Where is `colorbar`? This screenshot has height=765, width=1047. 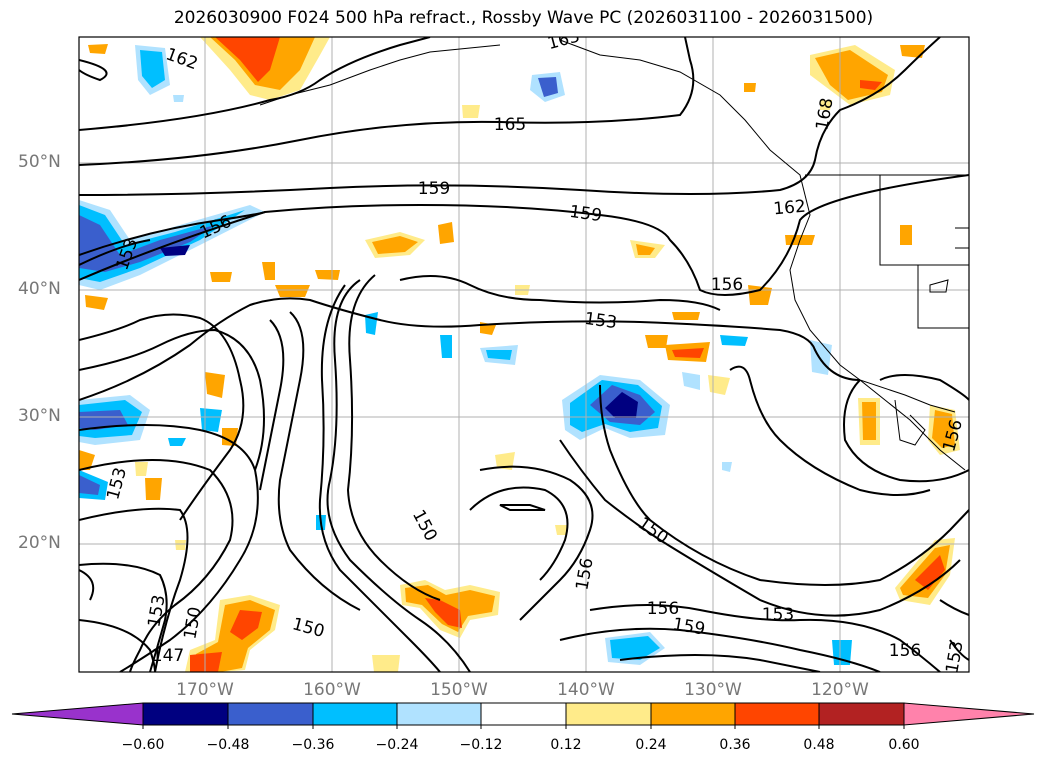
colorbar is located at coordinates (523, 715).